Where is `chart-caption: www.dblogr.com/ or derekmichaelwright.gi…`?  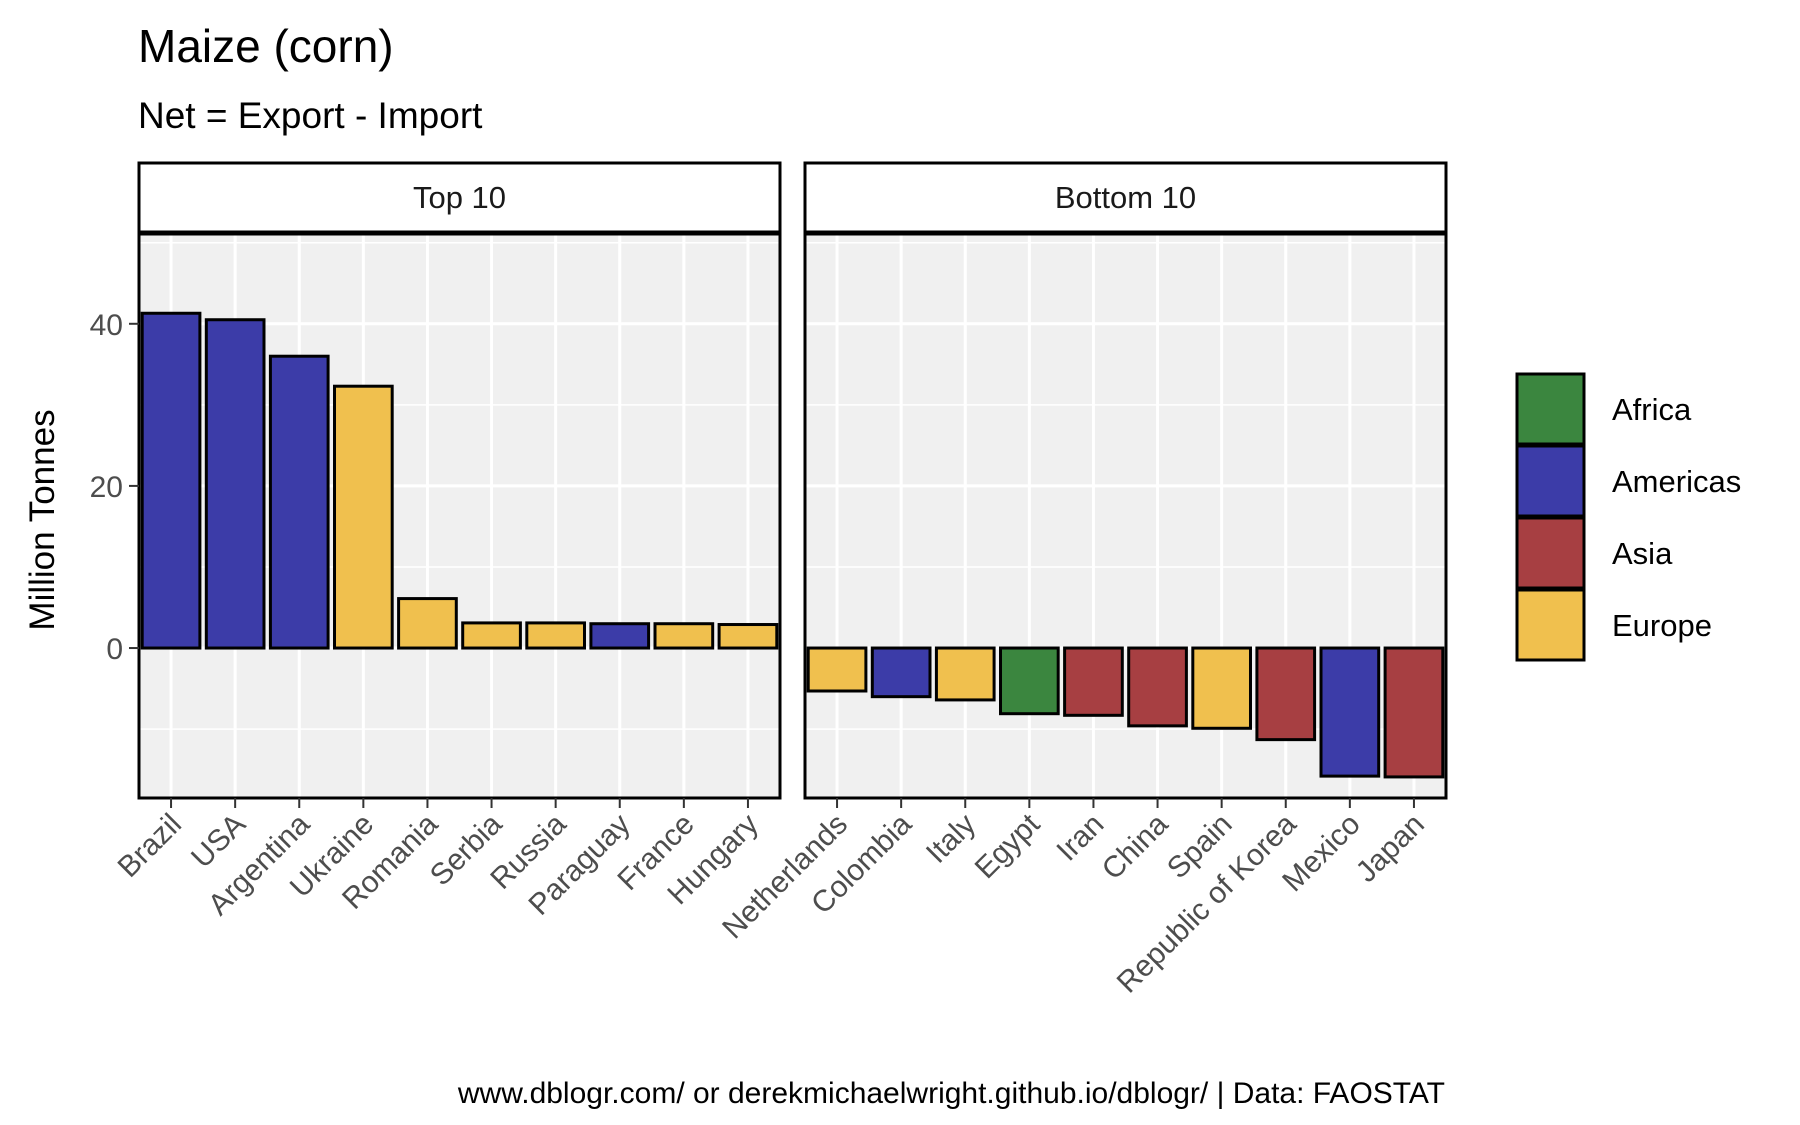
chart-caption: www.dblogr.com/ or derekmichaelwright.gi… is located at coordinates (951, 1093).